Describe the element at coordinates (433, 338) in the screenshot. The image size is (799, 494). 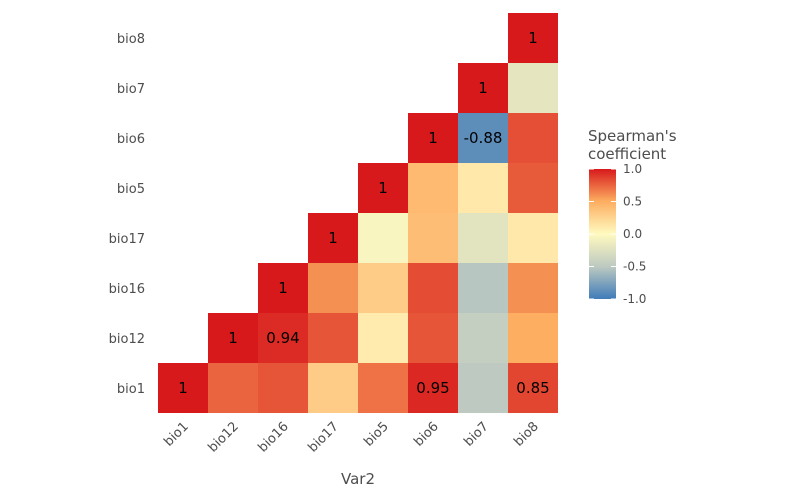
I see `cell-bio6-bio12` at that location.